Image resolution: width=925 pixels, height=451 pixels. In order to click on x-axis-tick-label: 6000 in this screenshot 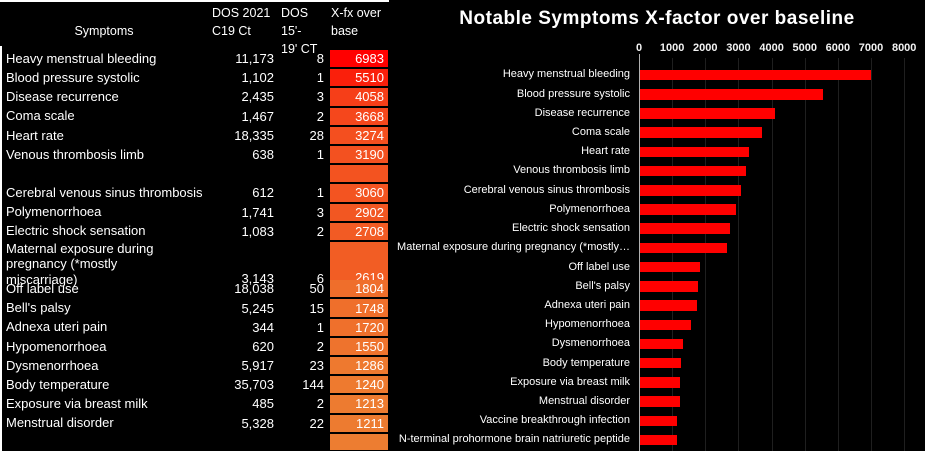, I will do `click(838, 48)`.